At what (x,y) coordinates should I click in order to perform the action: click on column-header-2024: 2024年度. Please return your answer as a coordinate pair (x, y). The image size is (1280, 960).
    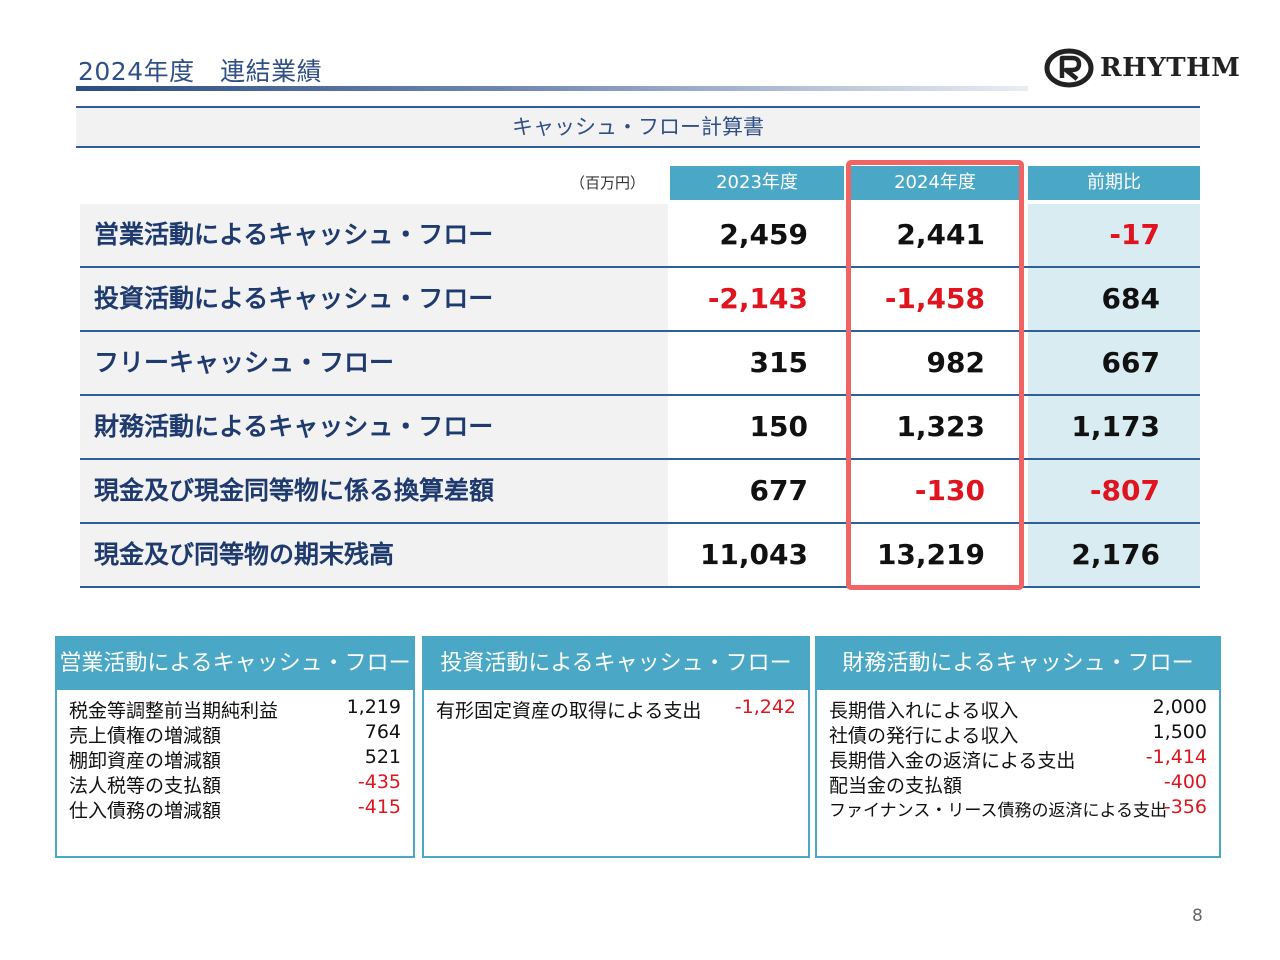
    Looking at the image, I should click on (935, 183).